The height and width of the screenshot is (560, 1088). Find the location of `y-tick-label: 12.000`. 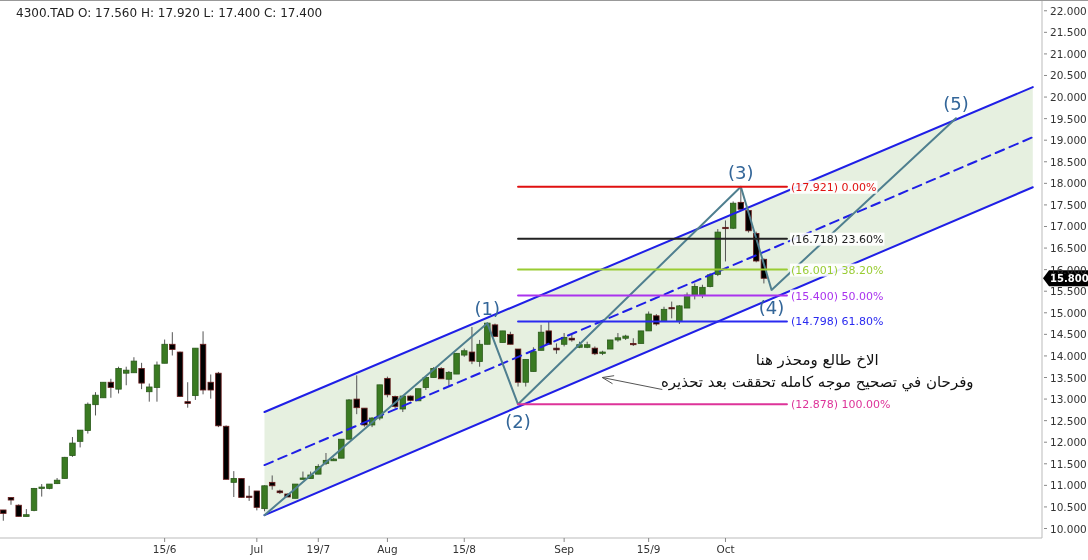

y-tick-label: 12.000 is located at coordinates (1068, 442).